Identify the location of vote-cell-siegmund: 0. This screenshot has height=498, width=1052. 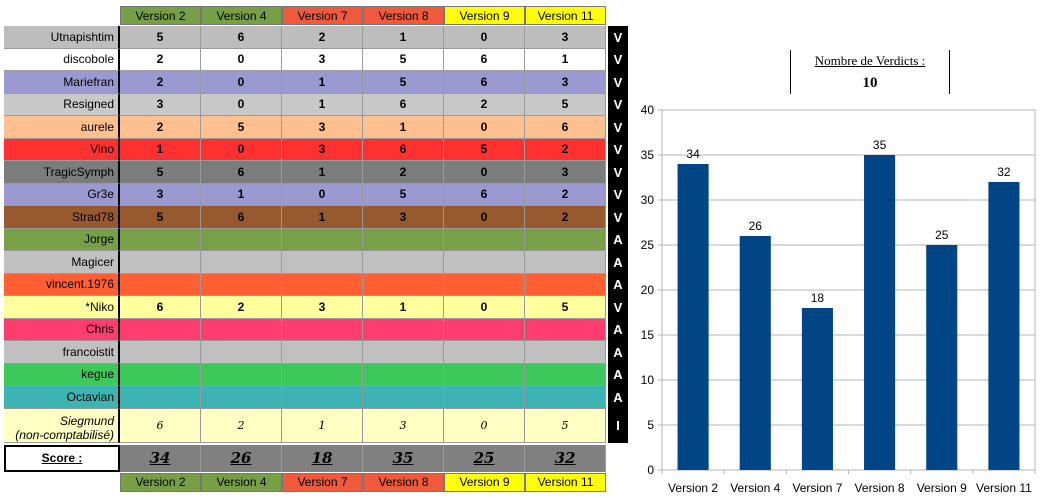
(484, 425).